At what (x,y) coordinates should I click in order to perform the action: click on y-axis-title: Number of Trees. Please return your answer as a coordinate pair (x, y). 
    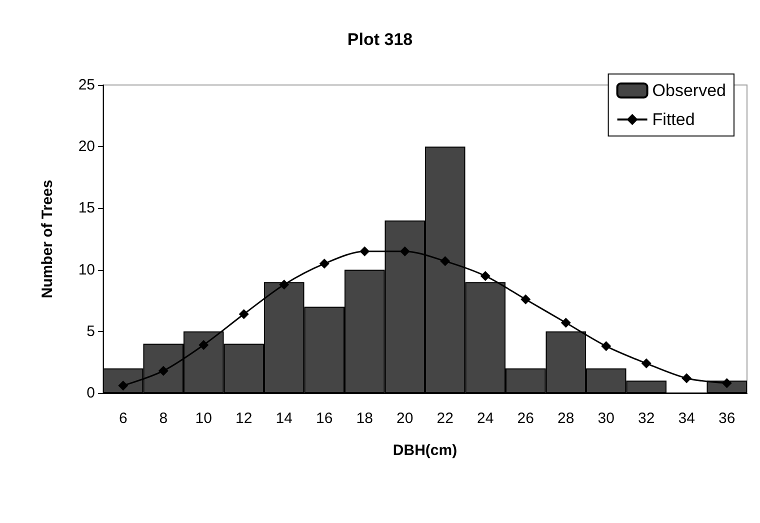
    Looking at the image, I should click on (47, 239).